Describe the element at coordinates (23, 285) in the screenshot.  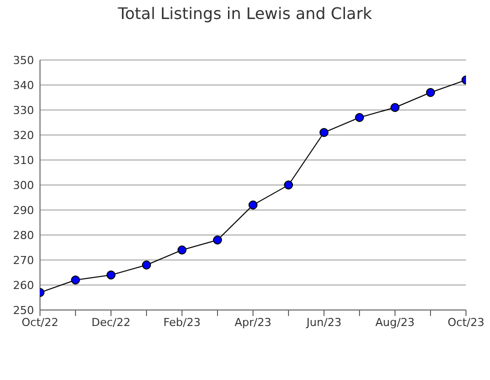
I see `y-tick-label: 260` at that location.